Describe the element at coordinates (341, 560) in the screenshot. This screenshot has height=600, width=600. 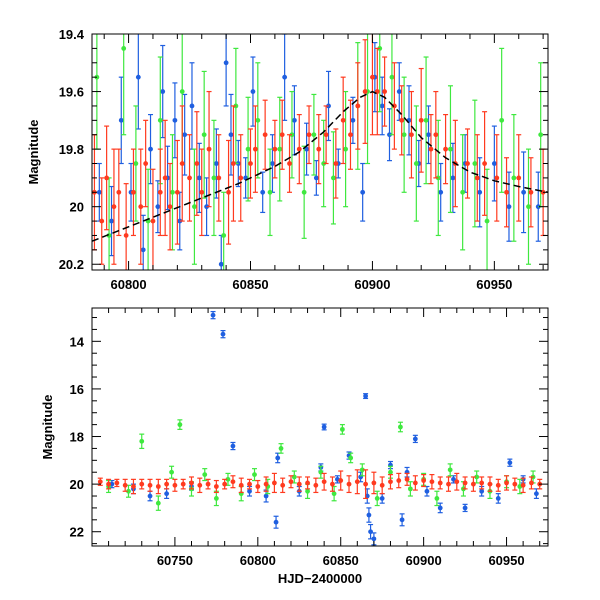
I see `bottom-x-tick-label: 60850` at that location.